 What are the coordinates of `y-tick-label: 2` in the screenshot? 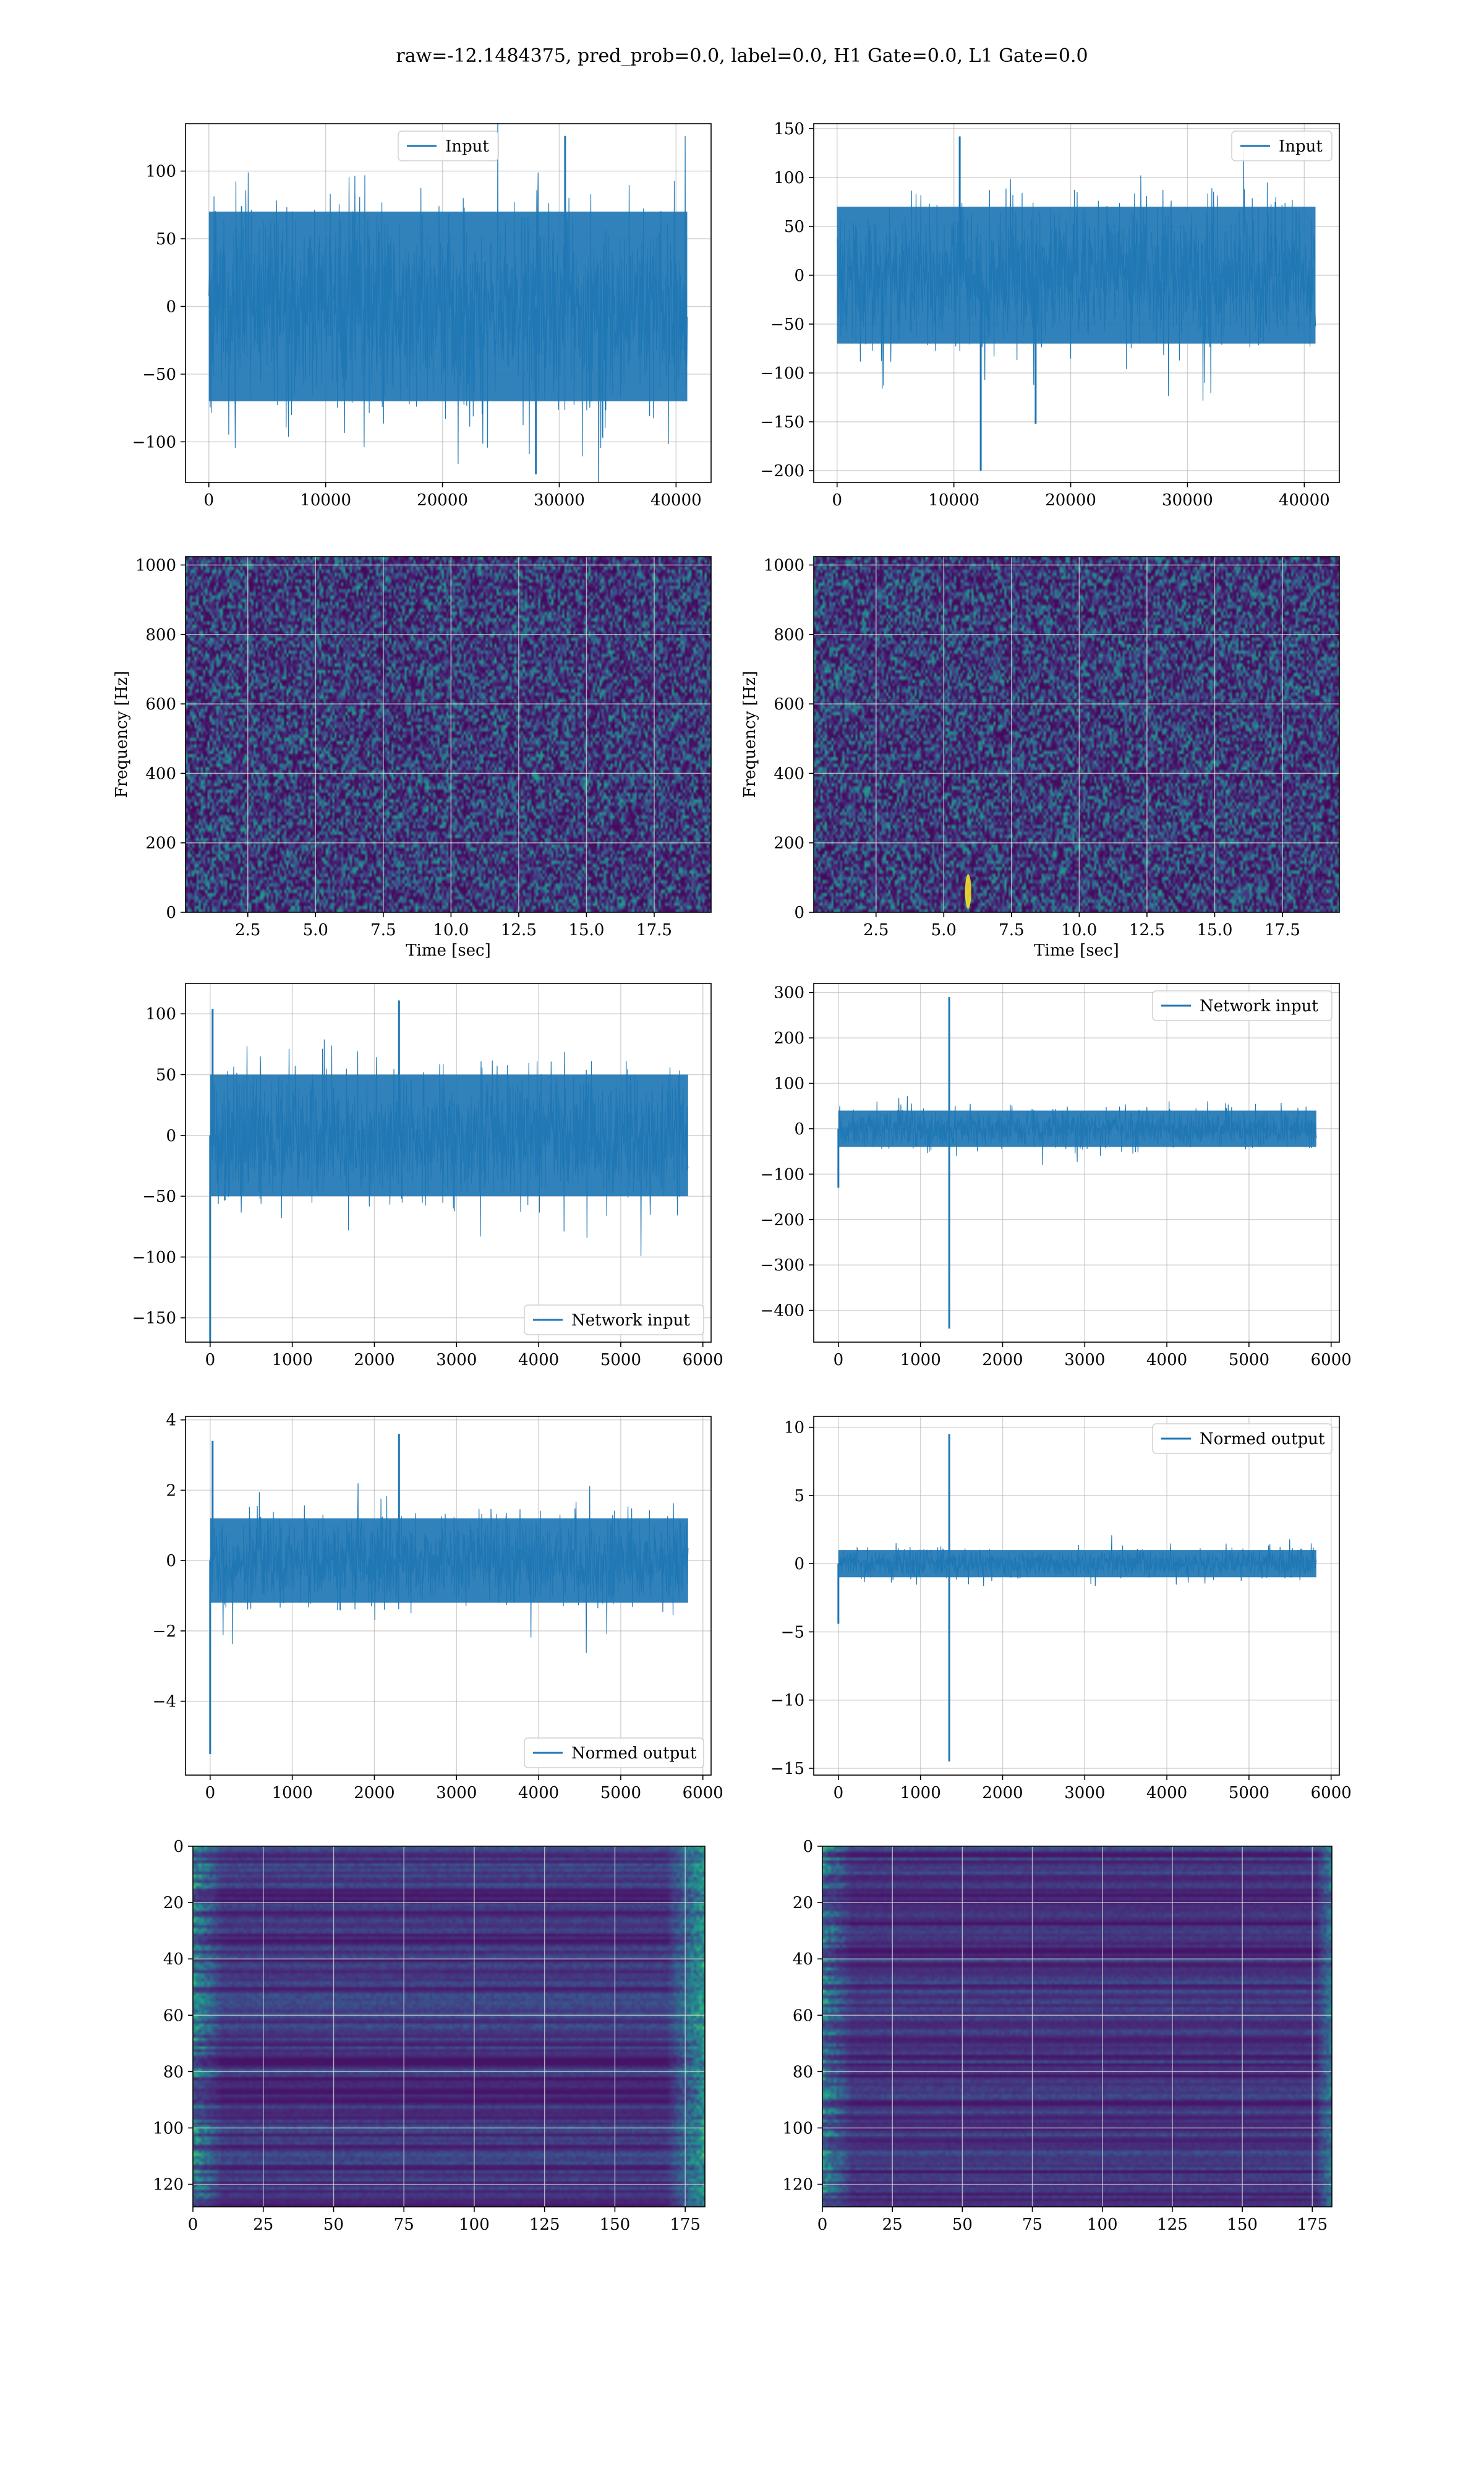 It's located at (171, 1490).